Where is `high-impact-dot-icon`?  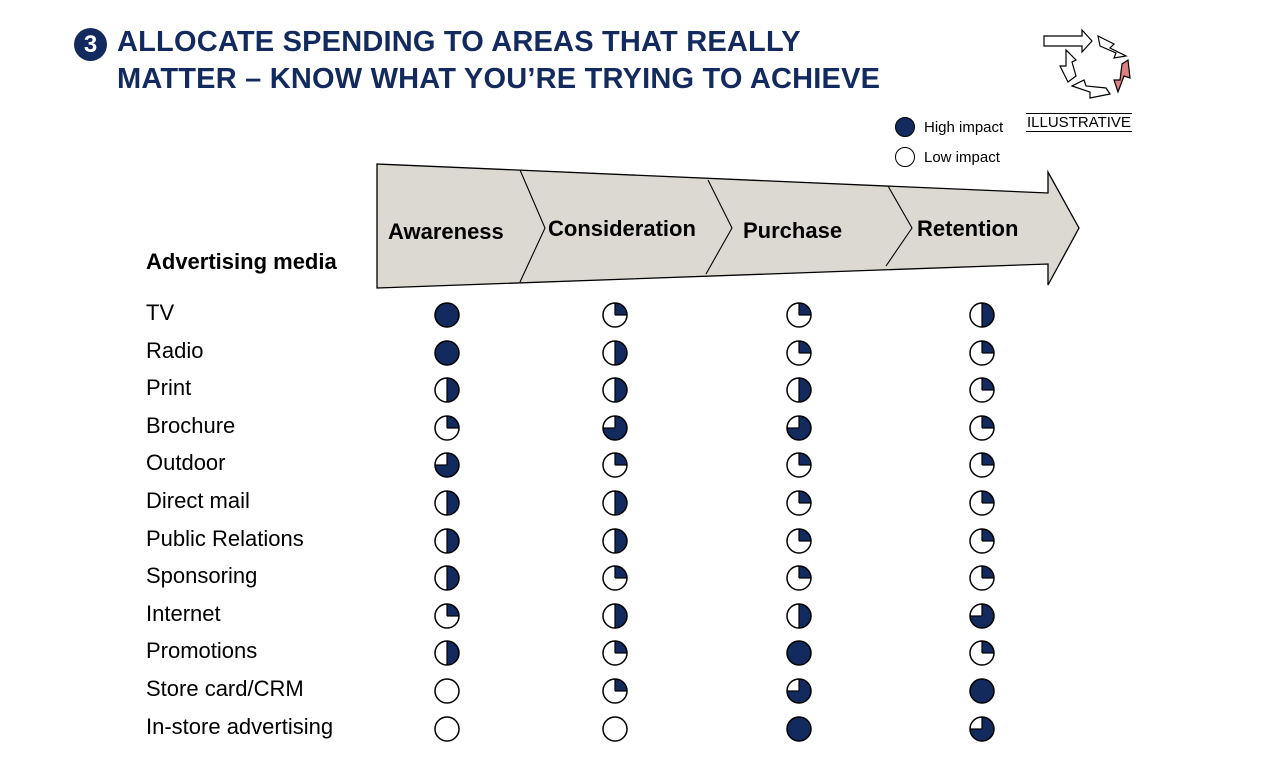 high-impact-dot-icon is located at coordinates (905, 127).